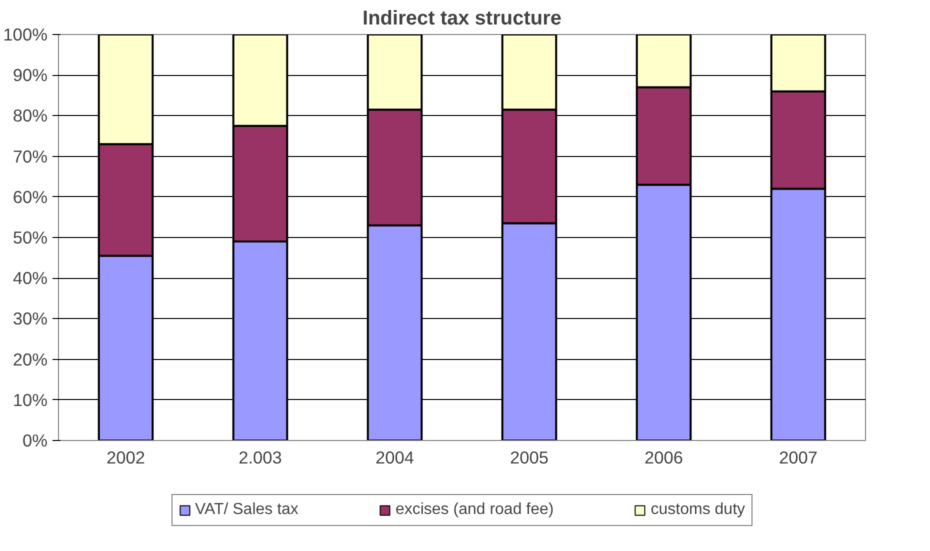  Describe the element at coordinates (30, 156) in the screenshot. I see `y-tick-label: 70%` at that location.